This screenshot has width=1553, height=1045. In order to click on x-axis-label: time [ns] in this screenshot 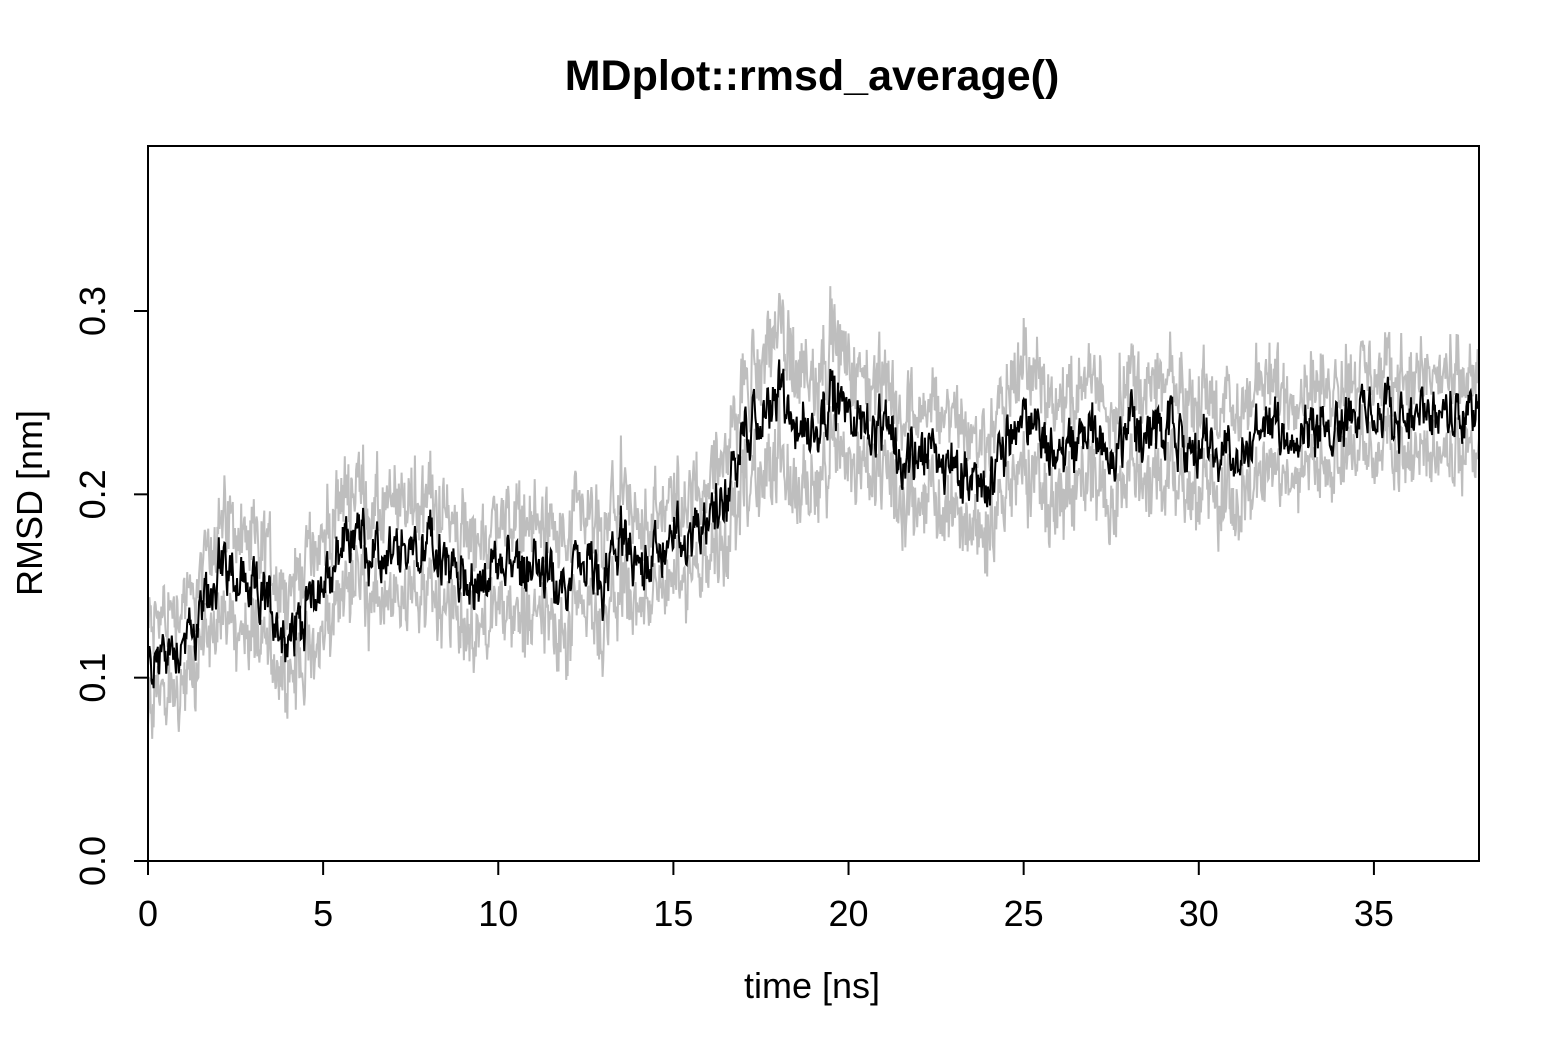, I will do `click(812, 985)`.